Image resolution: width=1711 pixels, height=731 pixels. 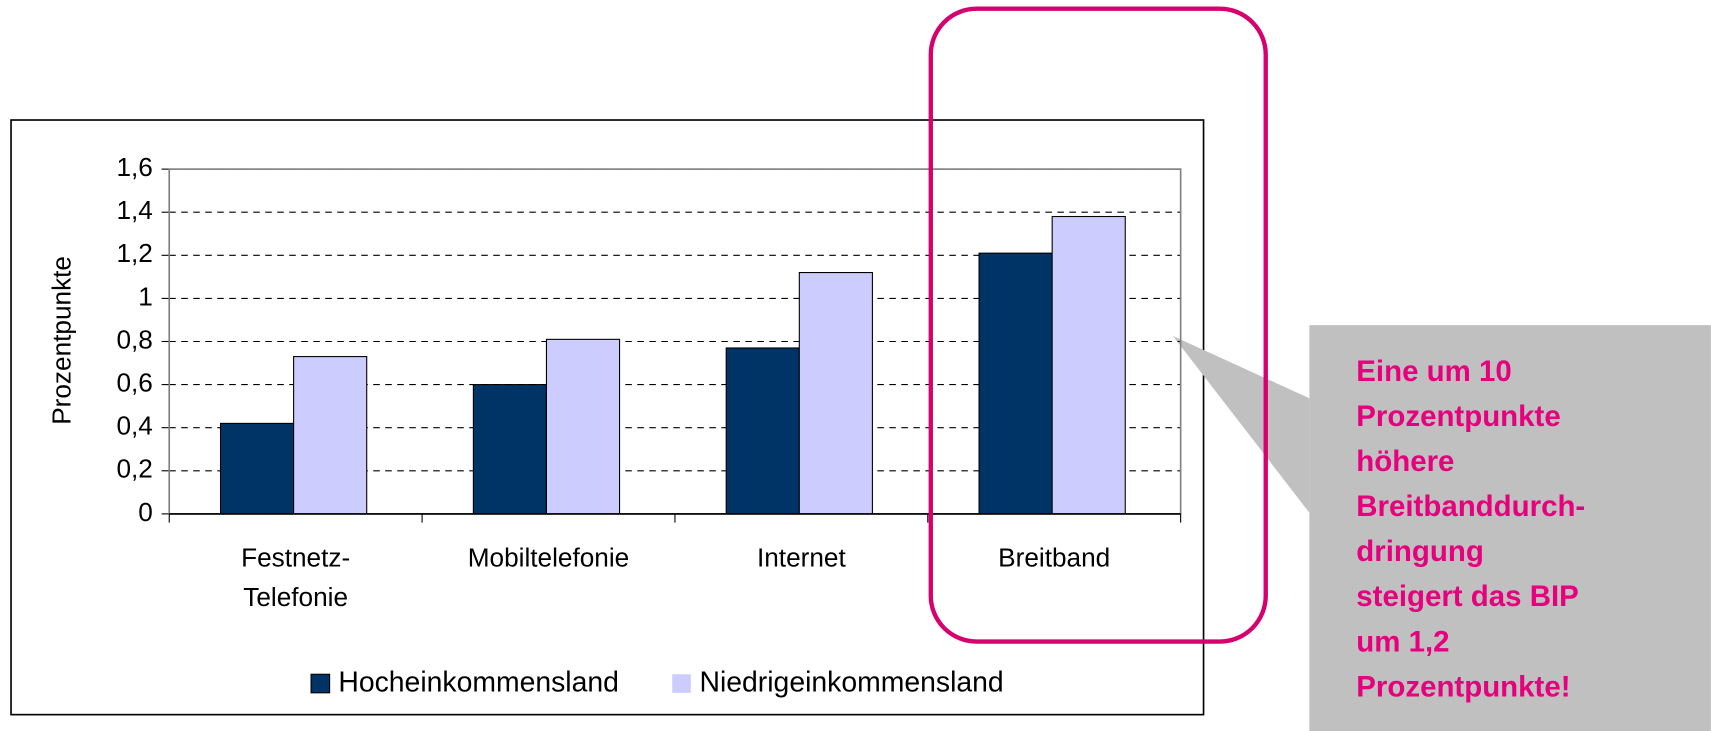 What do you see at coordinates (478, 683) in the screenshot?
I see `legend-label: Hocheinkommensland` at bounding box center [478, 683].